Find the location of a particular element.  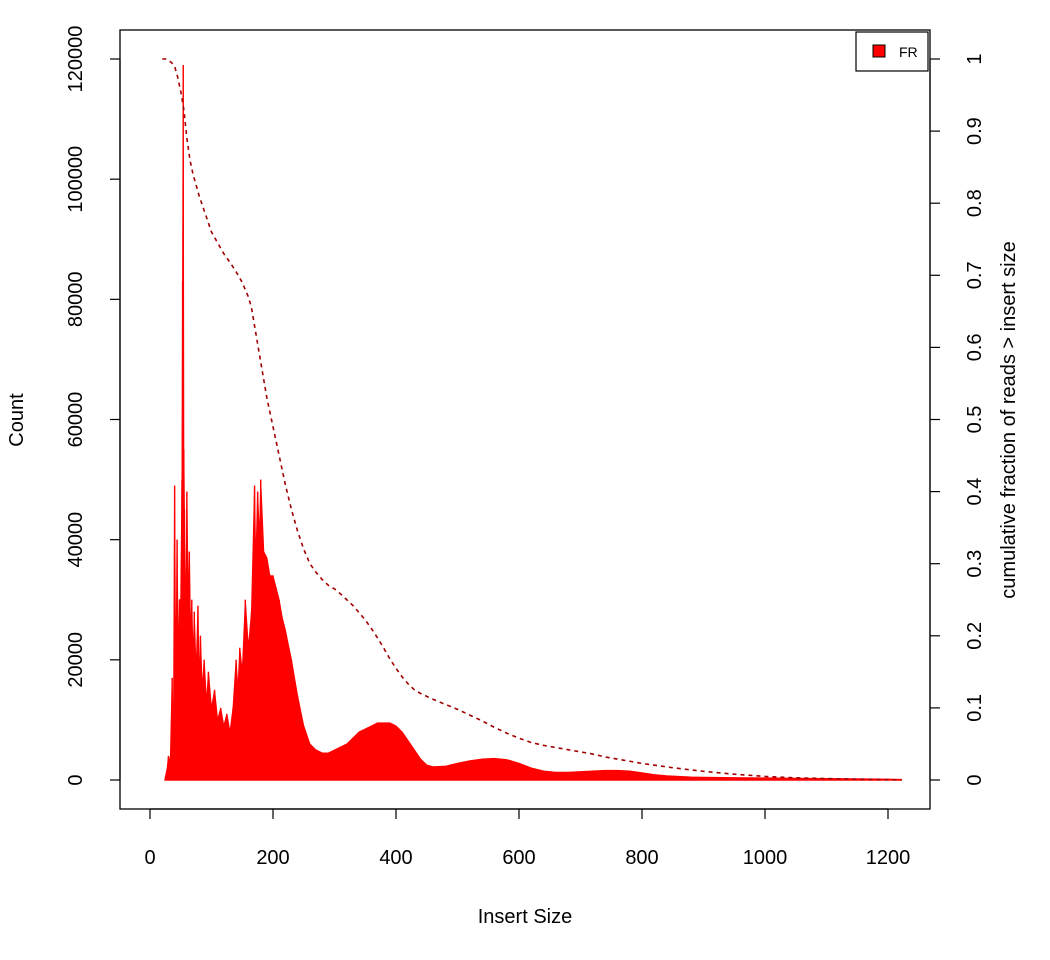

y-tick-label: 60000 is located at coordinates (76, 420).